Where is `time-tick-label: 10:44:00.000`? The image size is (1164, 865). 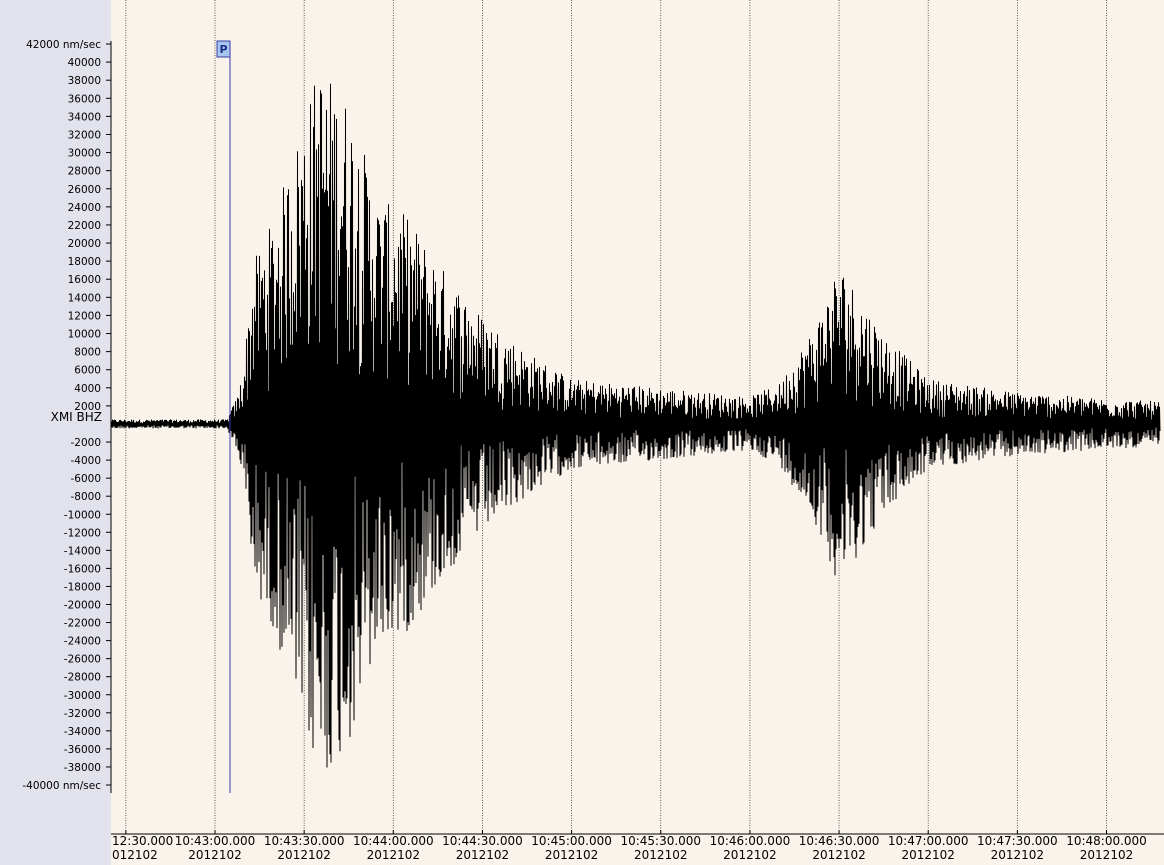
time-tick-label: 10:44:00.000 is located at coordinates (393, 841).